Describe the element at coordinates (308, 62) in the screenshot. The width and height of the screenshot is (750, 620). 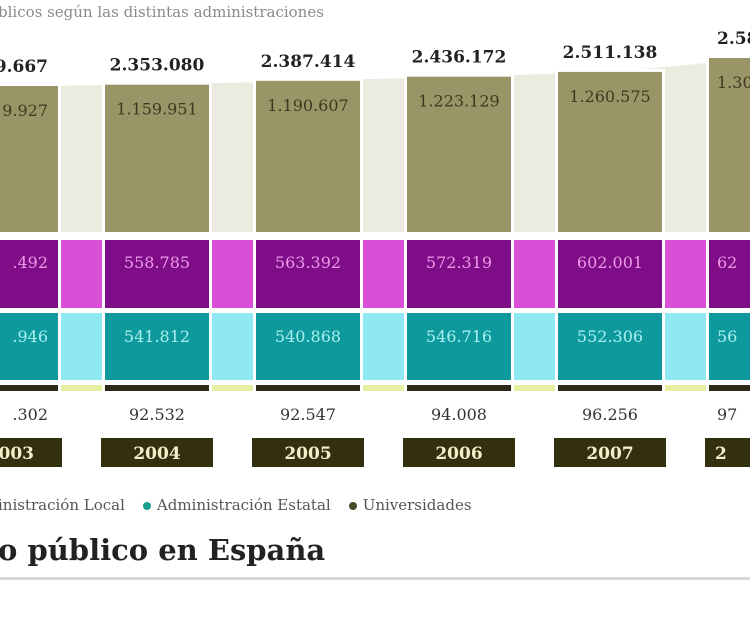
I see `total-label: 2.387.414` at that location.